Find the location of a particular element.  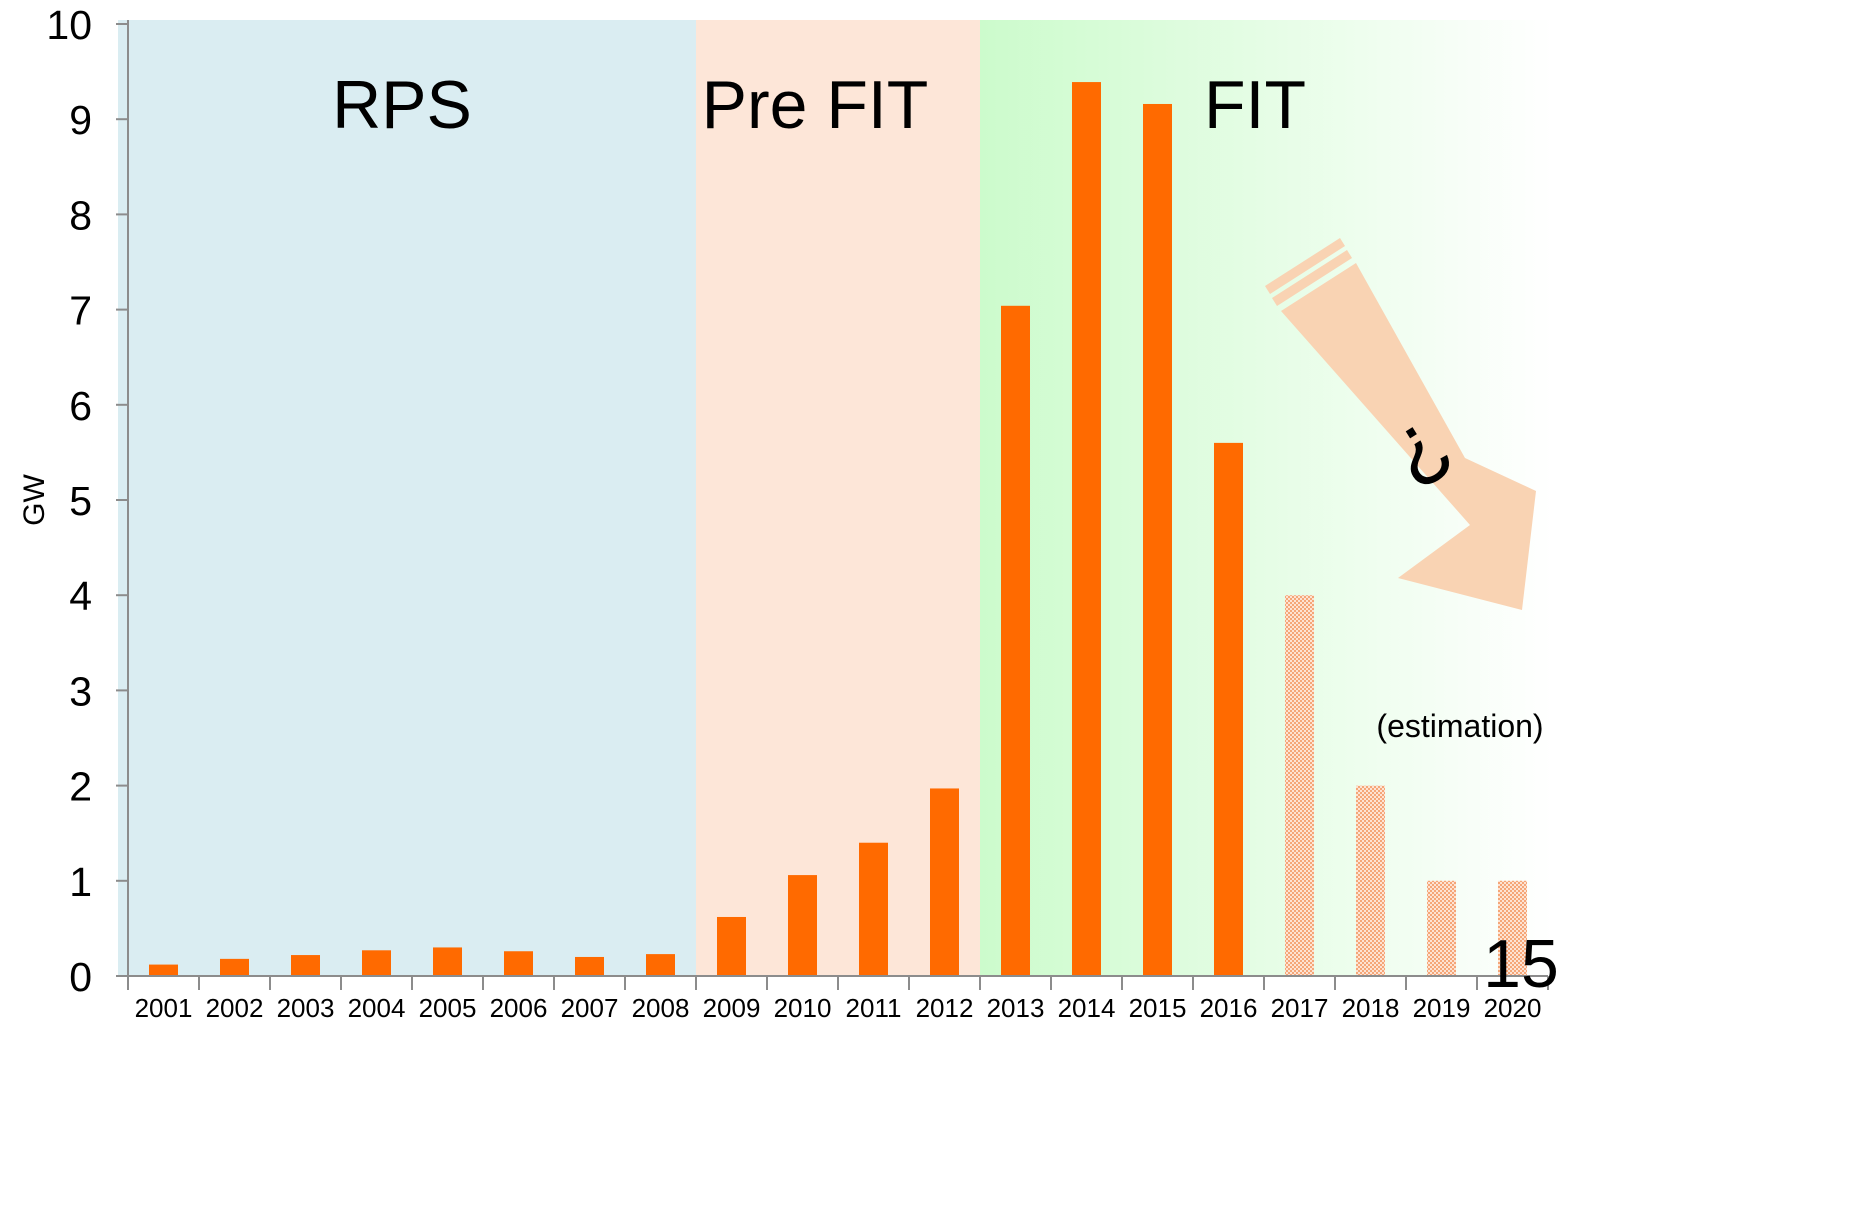

phase-label-fit: FIT is located at coordinates (1255, 105).